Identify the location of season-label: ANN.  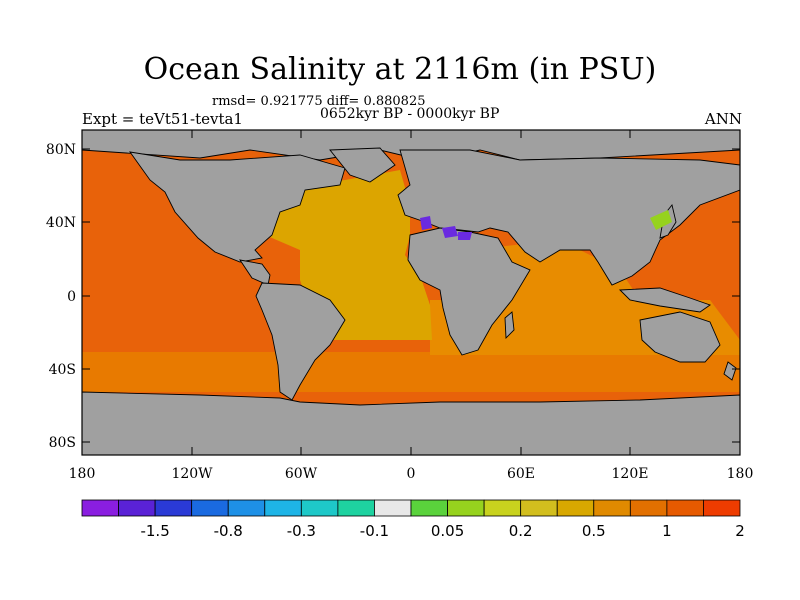
(723, 119).